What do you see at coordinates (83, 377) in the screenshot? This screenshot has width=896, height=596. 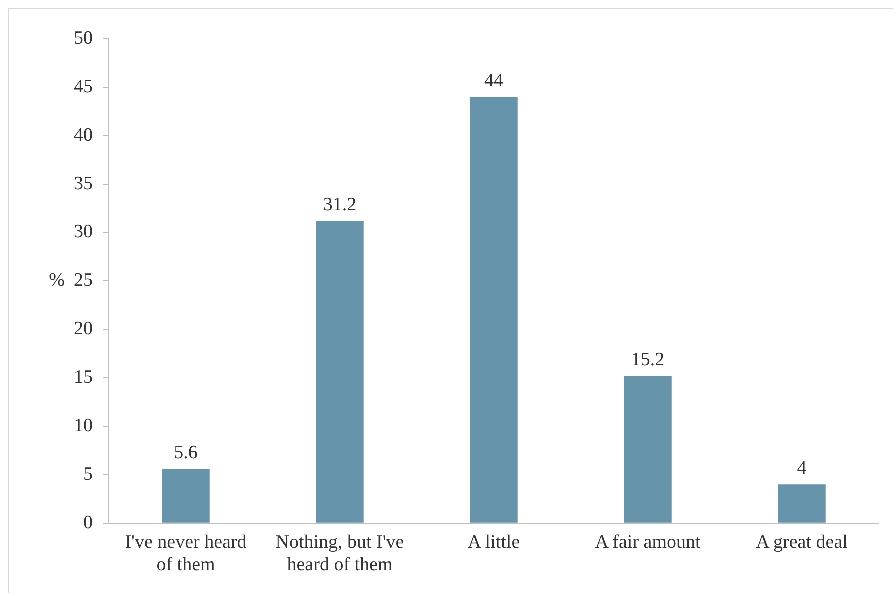 I see `y-tick-label: 15` at bounding box center [83, 377].